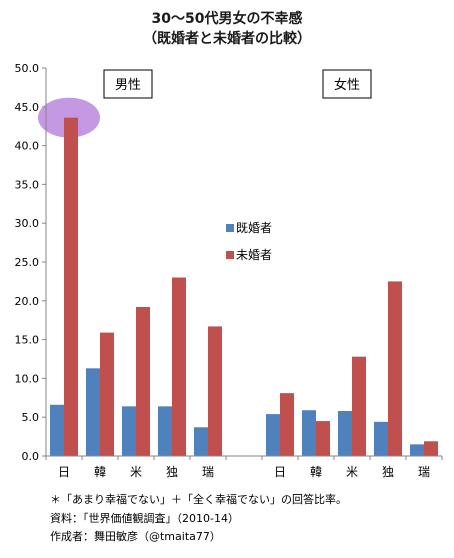  Describe the element at coordinates (254, 255) in the screenshot. I see `legend-label: 未婚者` at that location.